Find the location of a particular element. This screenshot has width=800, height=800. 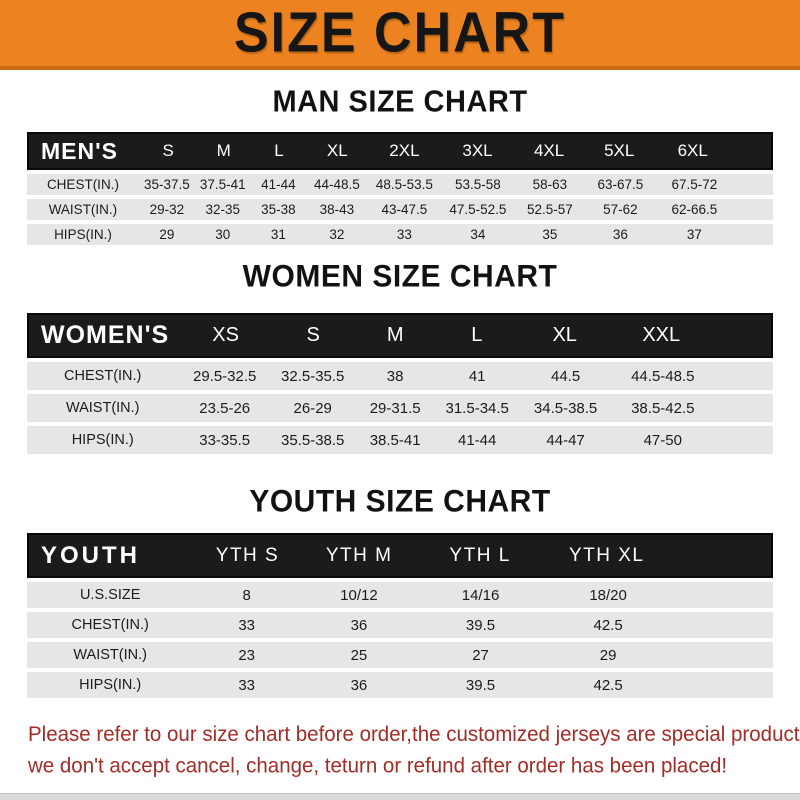

men-size-value: 32-35 is located at coordinates (223, 209).